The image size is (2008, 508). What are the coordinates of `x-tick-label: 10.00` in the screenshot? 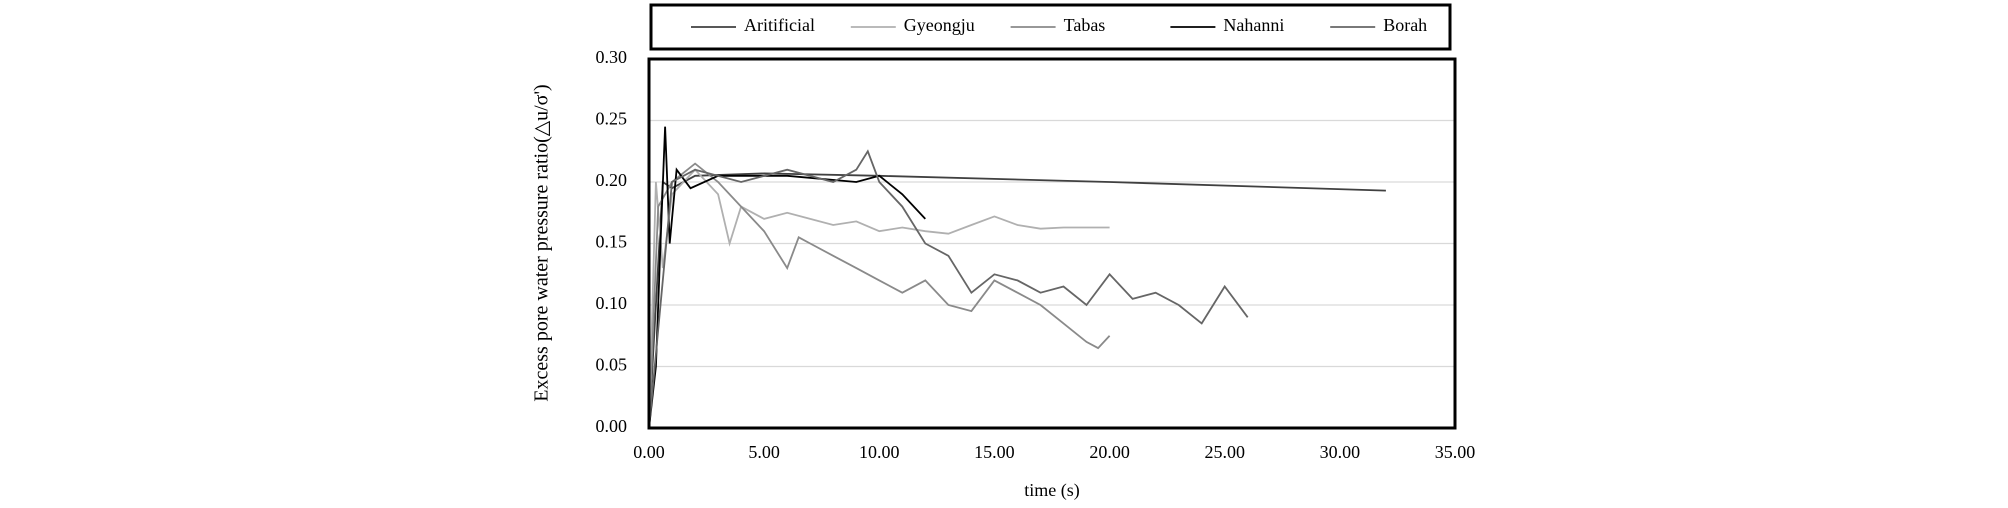 It's located at (879, 452).